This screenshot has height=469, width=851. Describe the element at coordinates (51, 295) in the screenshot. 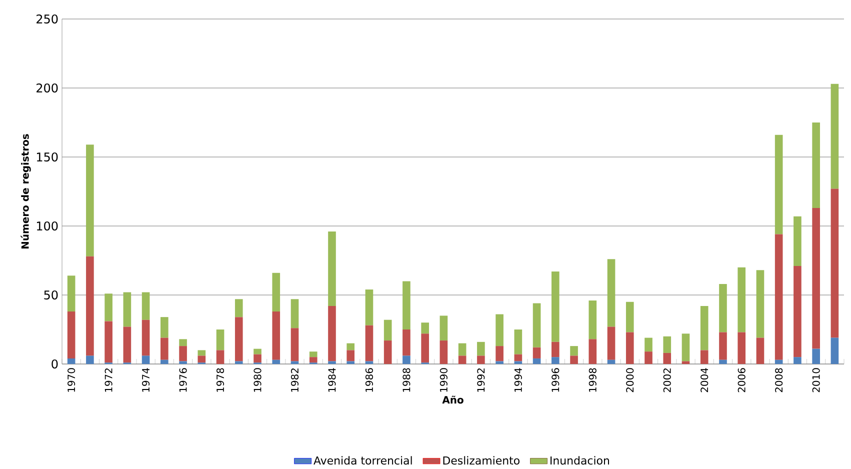

I see `y-tick-label: 50` at that location.